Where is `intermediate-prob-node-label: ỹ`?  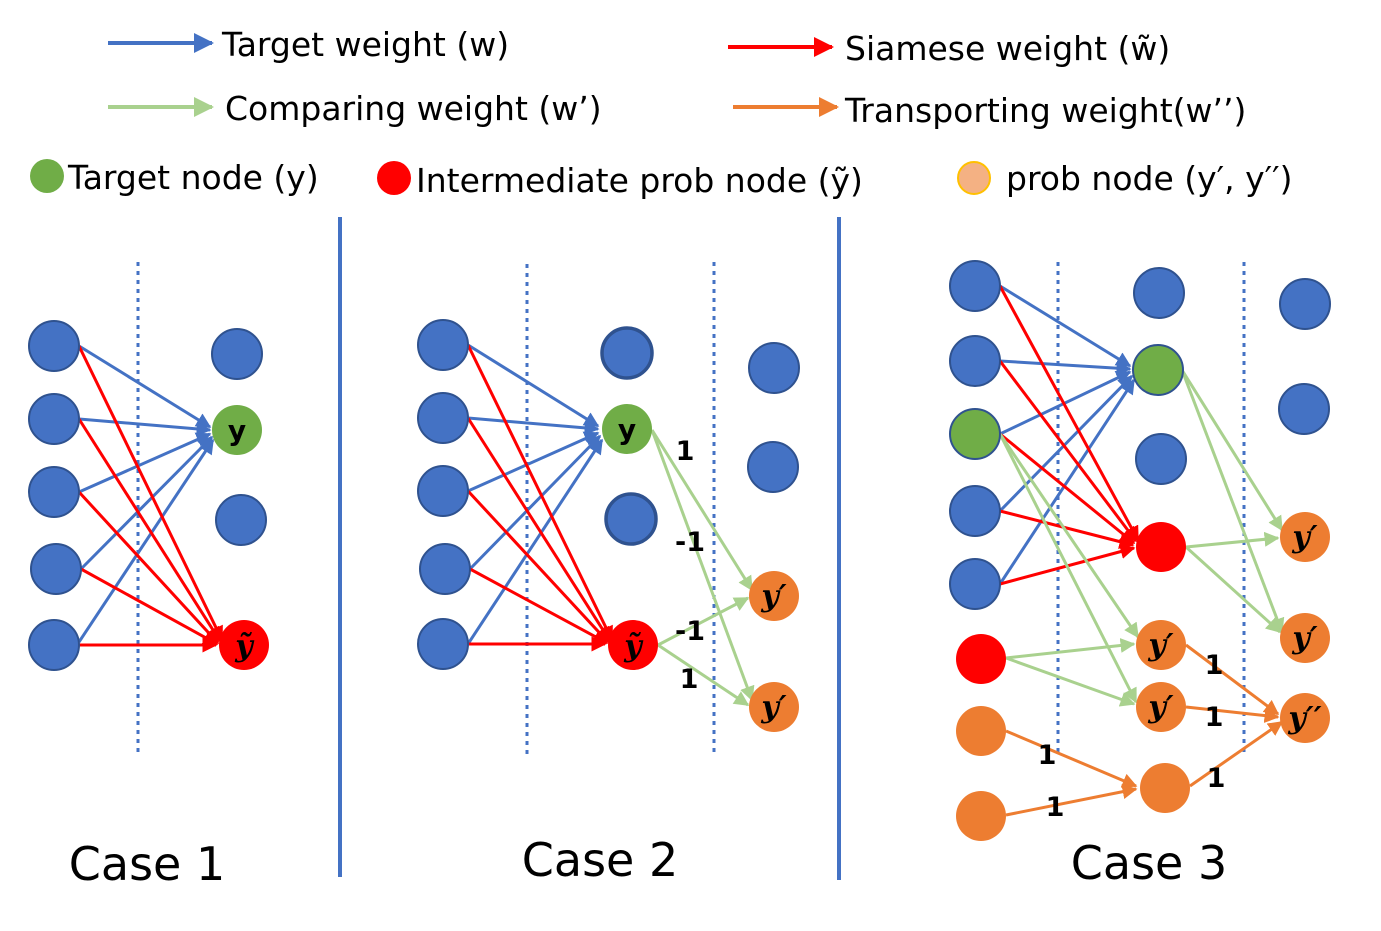
intermediate-prob-node-label: ỹ is located at coordinates (633, 646).